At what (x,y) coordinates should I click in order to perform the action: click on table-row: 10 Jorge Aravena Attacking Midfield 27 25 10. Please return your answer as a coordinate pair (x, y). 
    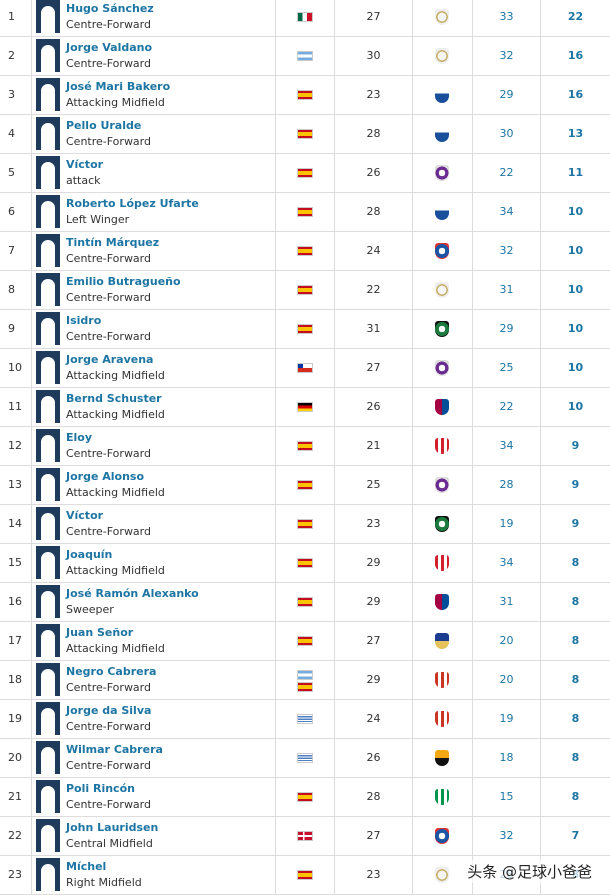
    Looking at the image, I should click on (305, 368).